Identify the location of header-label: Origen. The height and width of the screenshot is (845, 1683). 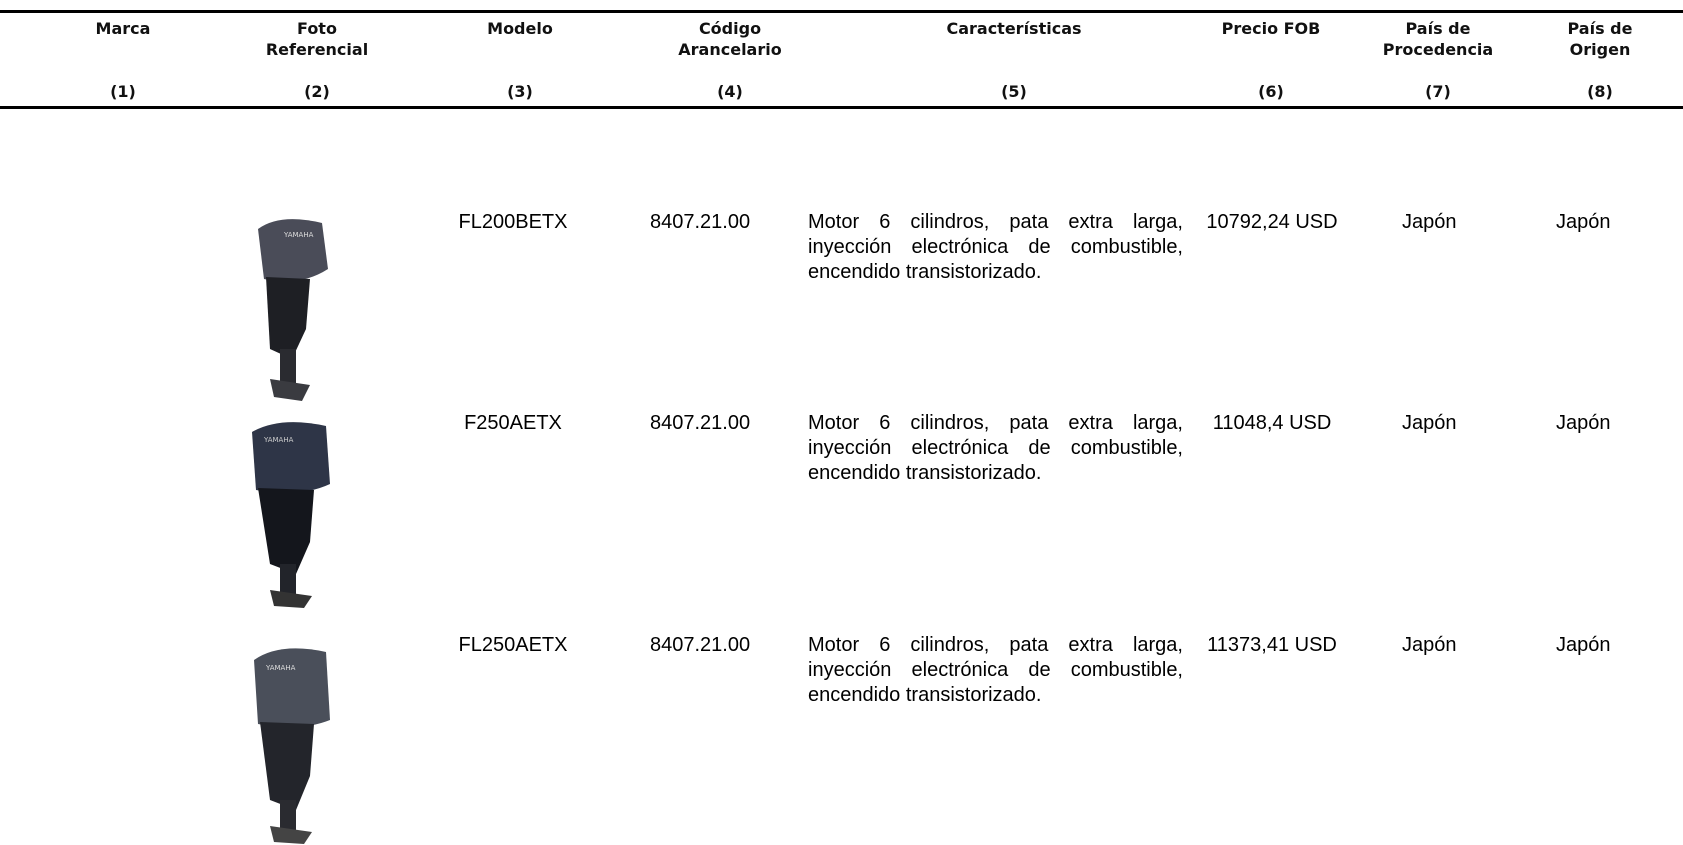
(1600, 49).